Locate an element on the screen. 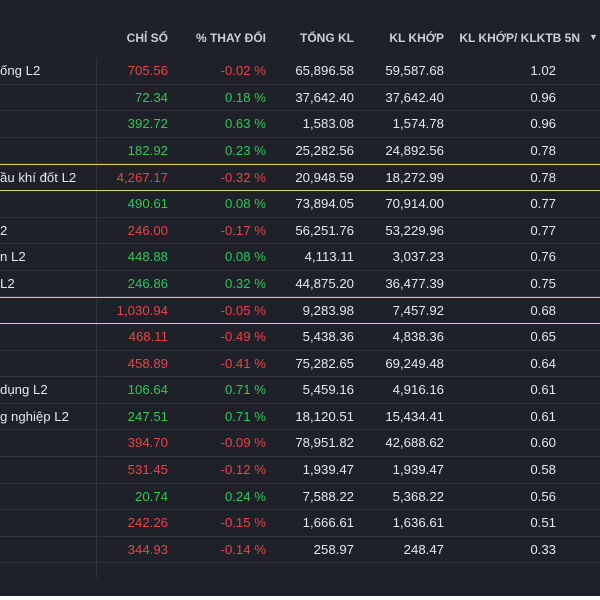  row-matched-volume: 248.47 is located at coordinates (423, 549).